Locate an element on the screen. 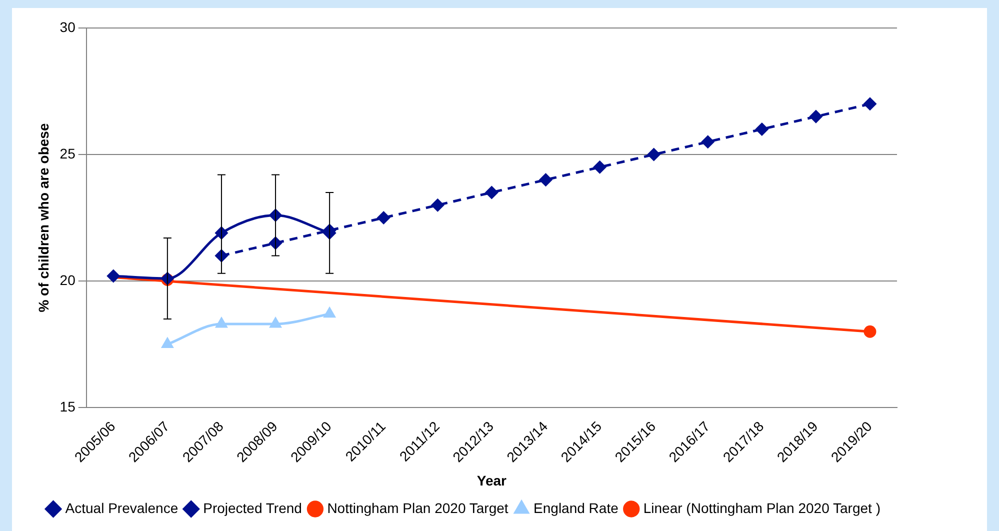 The width and height of the screenshot is (999, 531). y-tick-label: 15 is located at coordinates (68, 406).